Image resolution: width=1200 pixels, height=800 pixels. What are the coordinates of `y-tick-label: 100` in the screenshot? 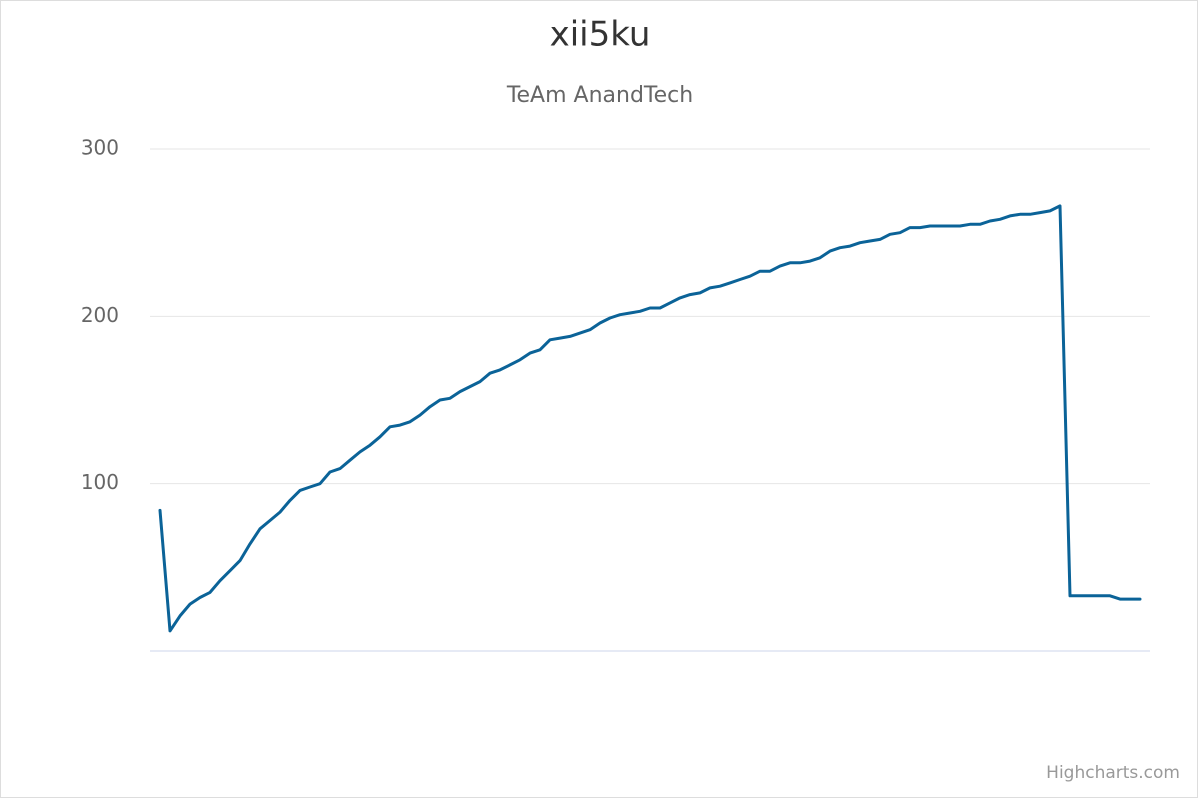 It's located at (100, 482).